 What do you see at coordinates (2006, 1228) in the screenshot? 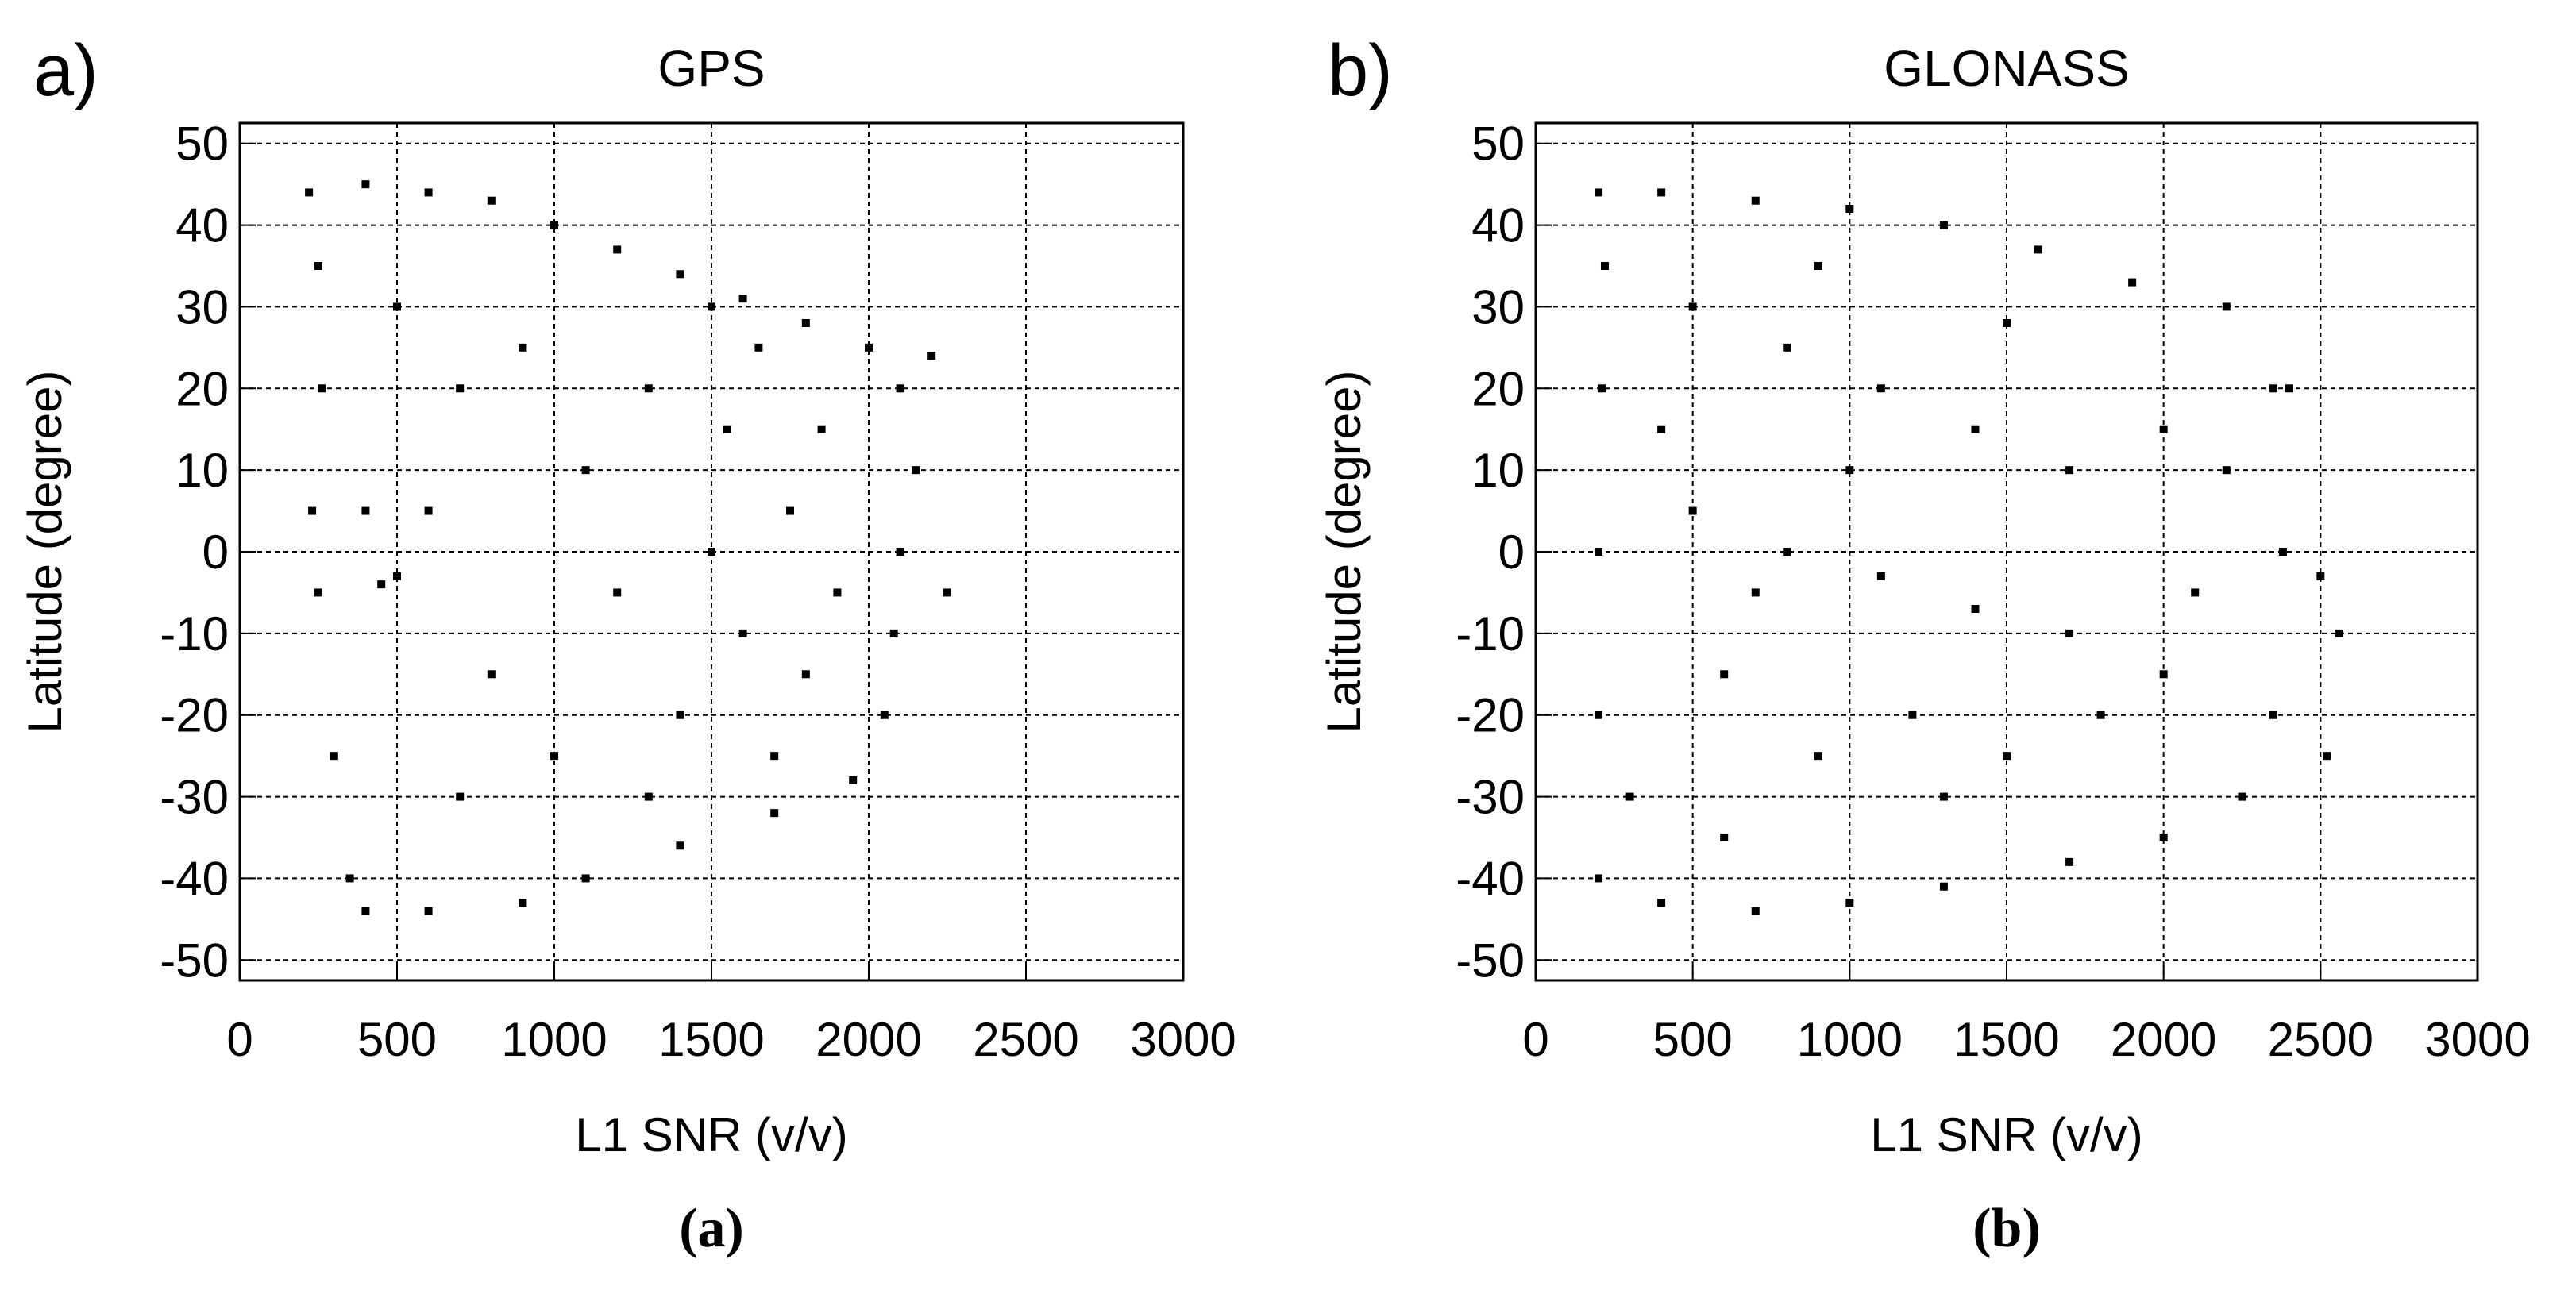
I see `caption: (b)` at bounding box center [2006, 1228].